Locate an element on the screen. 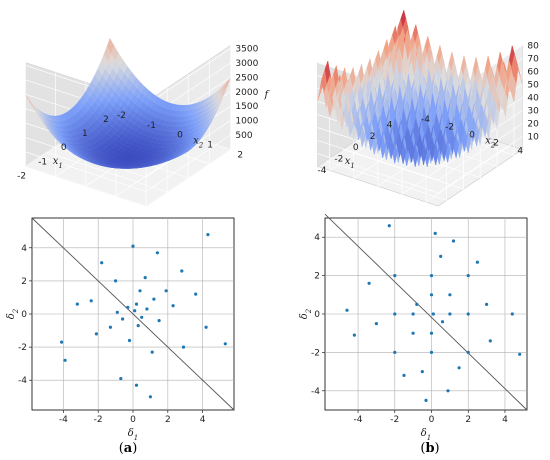 The height and width of the screenshot is (460, 550). z-tick-label: 1500 is located at coordinates (246, 107).